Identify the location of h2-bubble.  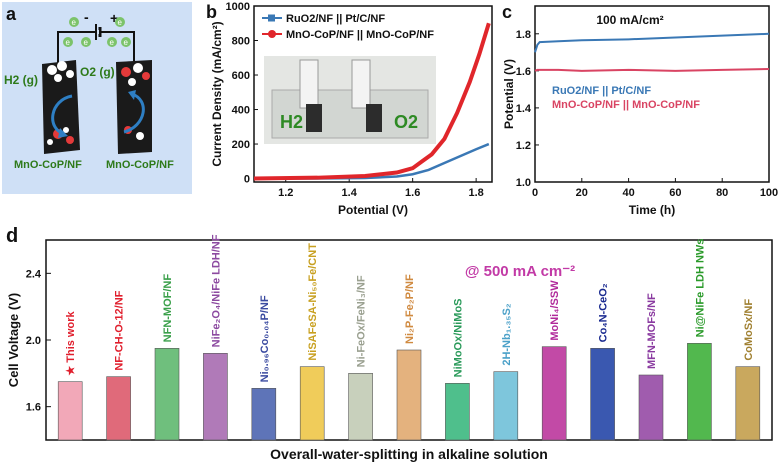
(62, 66).